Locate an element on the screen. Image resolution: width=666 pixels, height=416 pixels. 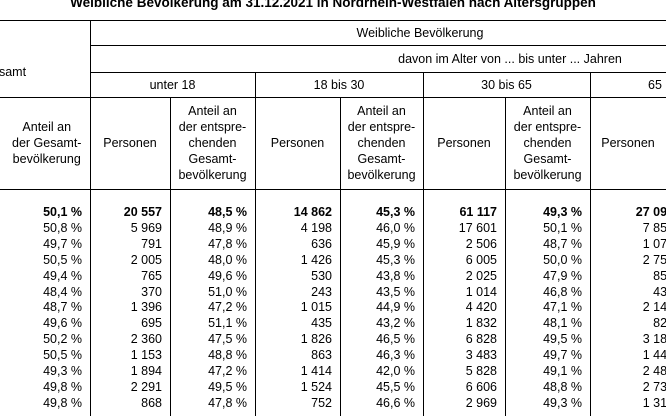
table-cell: 43,5 % is located at coordinates (395, 291).